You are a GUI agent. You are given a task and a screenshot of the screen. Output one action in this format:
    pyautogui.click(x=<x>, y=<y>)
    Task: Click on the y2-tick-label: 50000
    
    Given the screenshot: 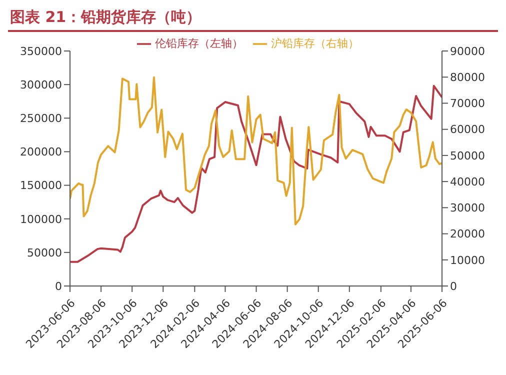 What is the action you would take?
    pyautogui.click(x=467, y=155)
    